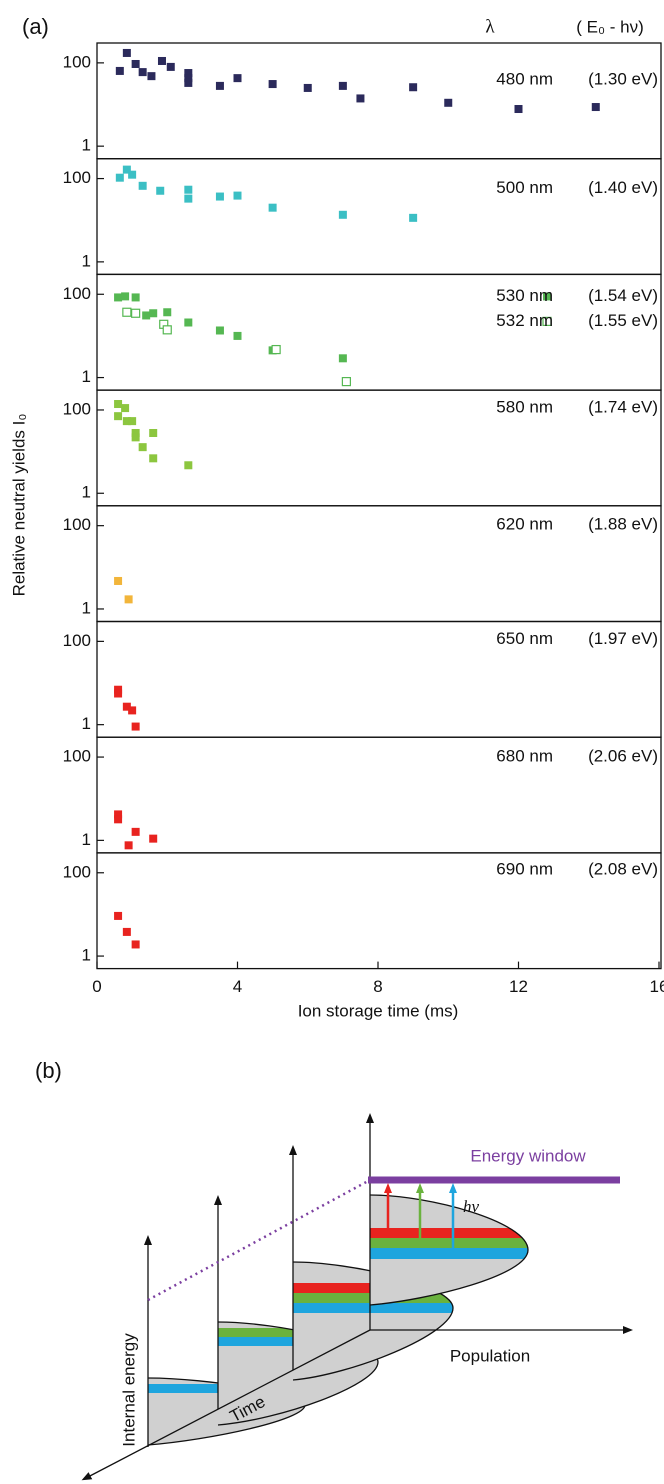 The width and height of the screenshot is (664, 1484). Describe the element at coordinates (471, 1206) in the screenshot. I see `photon-label: hν` at that location.